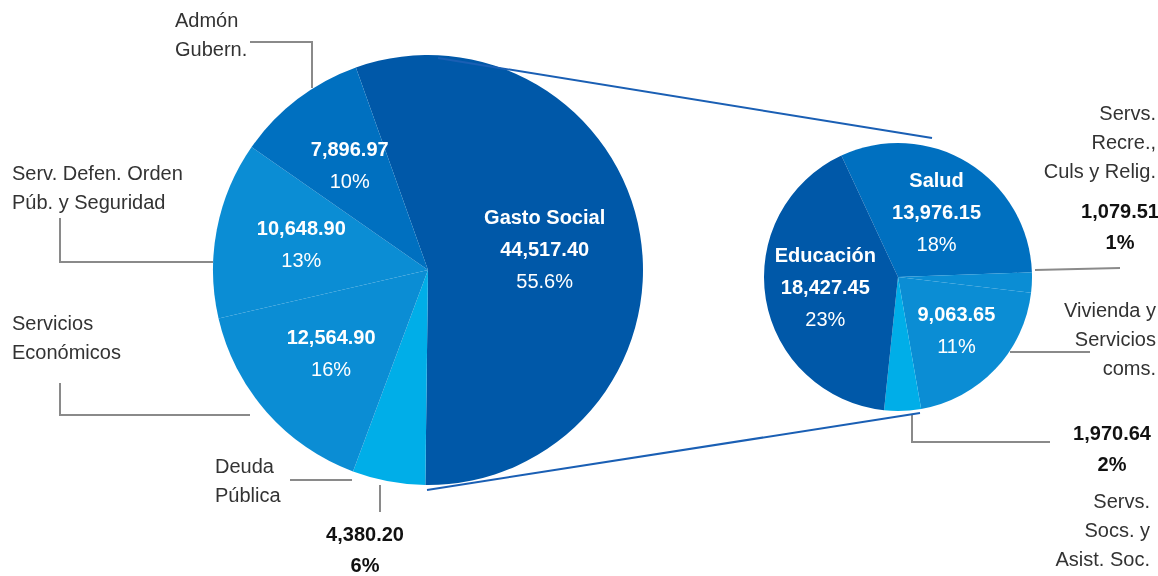 The image size is (1158, 576). What do you see at coordinates (1112, 448) in the screenshot?
I see `data-label: 1,970.64 2%` at bounding box center [1112, 448].